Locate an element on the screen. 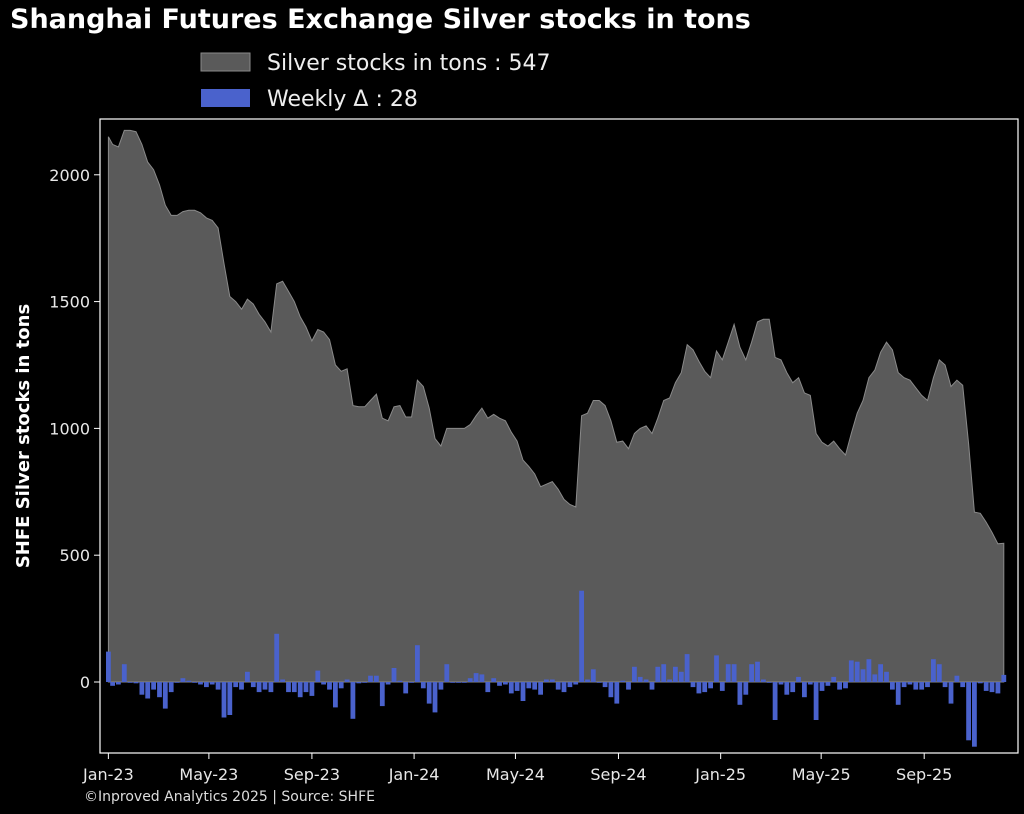 The image size is (1024, 814). x-tick-label: Sep-24 is located at coordinates (618, 774).